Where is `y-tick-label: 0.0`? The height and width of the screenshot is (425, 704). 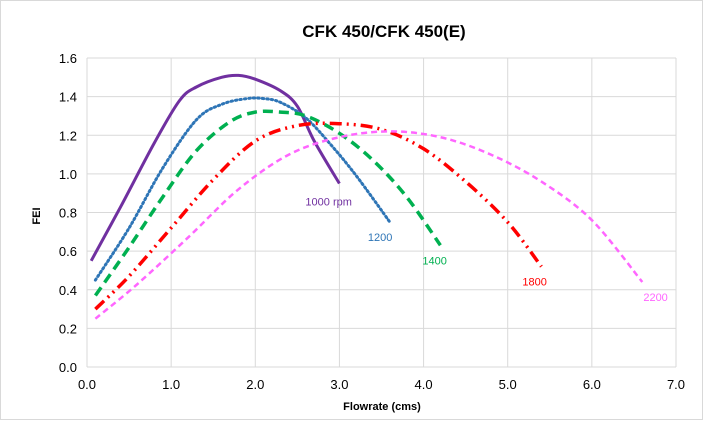
y-tick-label: 0.0 is located at coordinates (68, 367).